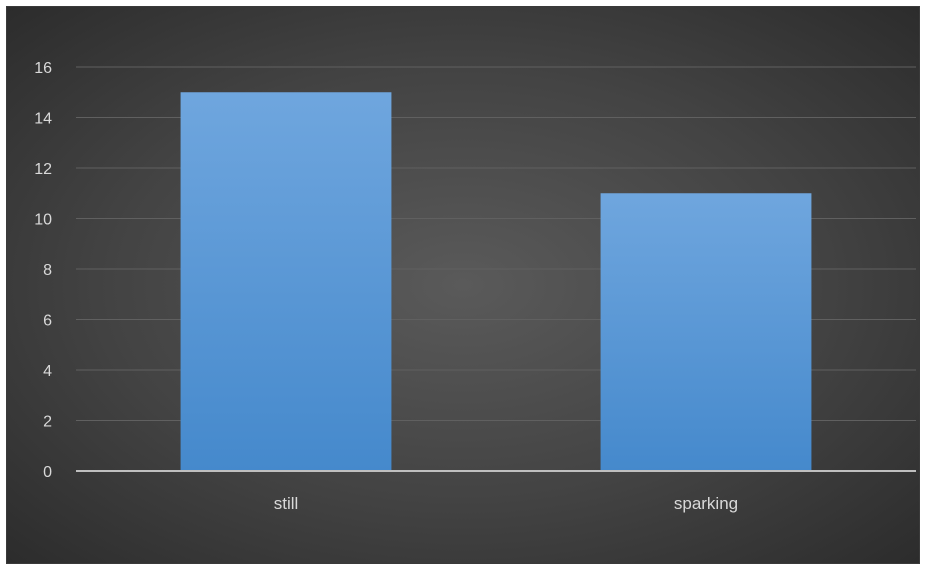 Image resolution: width=926 pixels, height=564 pixels. I want to click on y-tick-label: 14, so click(43, 119).